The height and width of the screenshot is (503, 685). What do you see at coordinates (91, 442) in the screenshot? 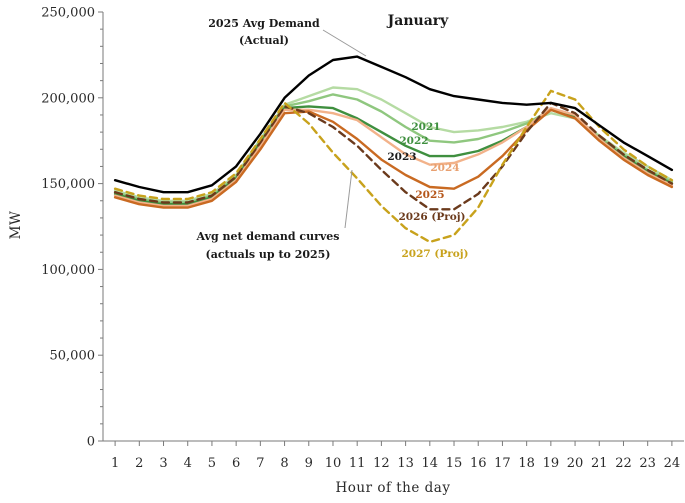
I see `y-tick-label: 0` at bounding box center [91, 442].